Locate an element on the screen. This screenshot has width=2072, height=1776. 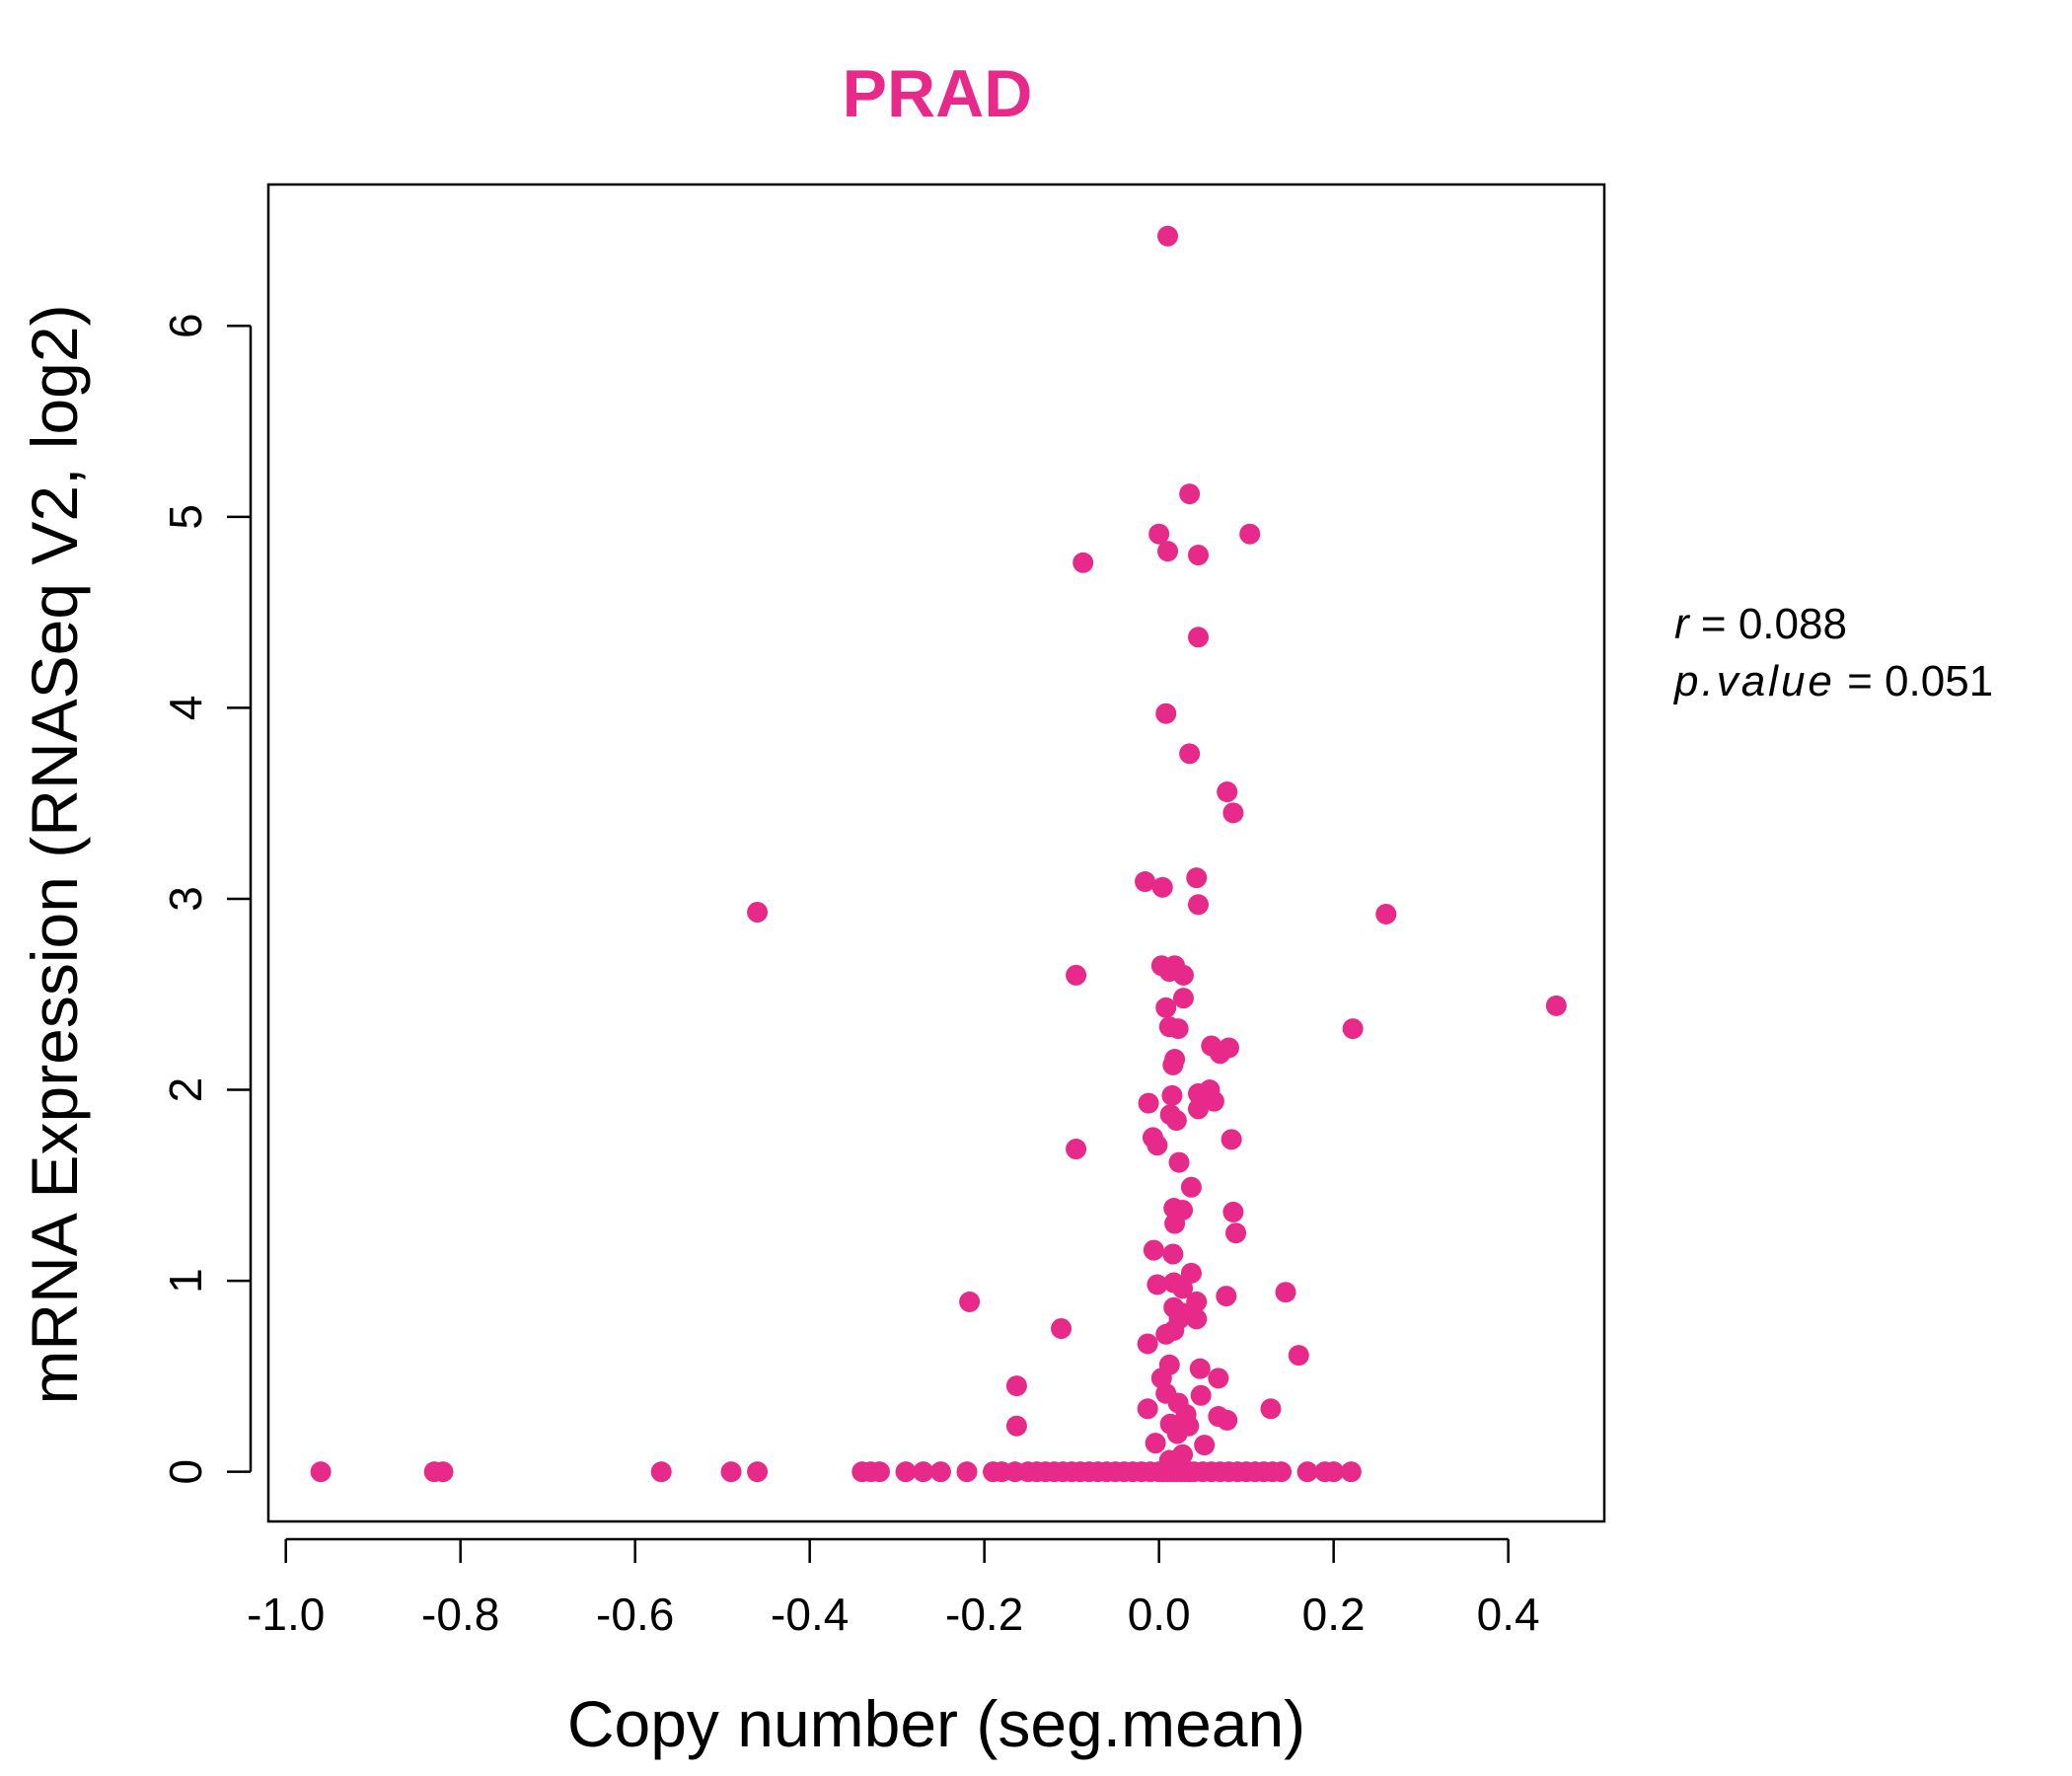
x-tick-label: -0.4 is located at coordinates (810, 1615).